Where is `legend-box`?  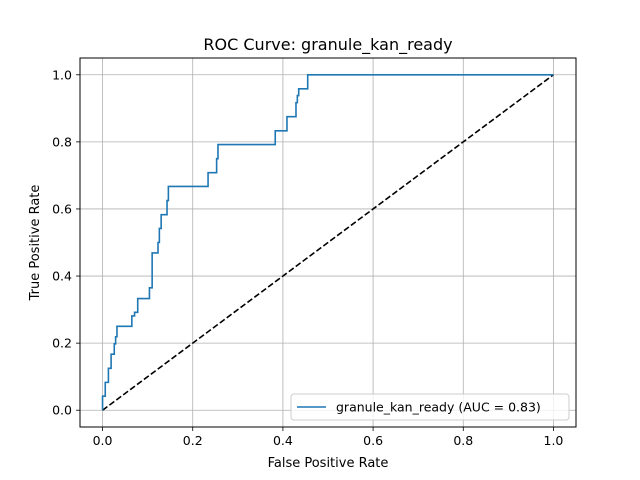
legend-box is located at coordinates (430, 407).